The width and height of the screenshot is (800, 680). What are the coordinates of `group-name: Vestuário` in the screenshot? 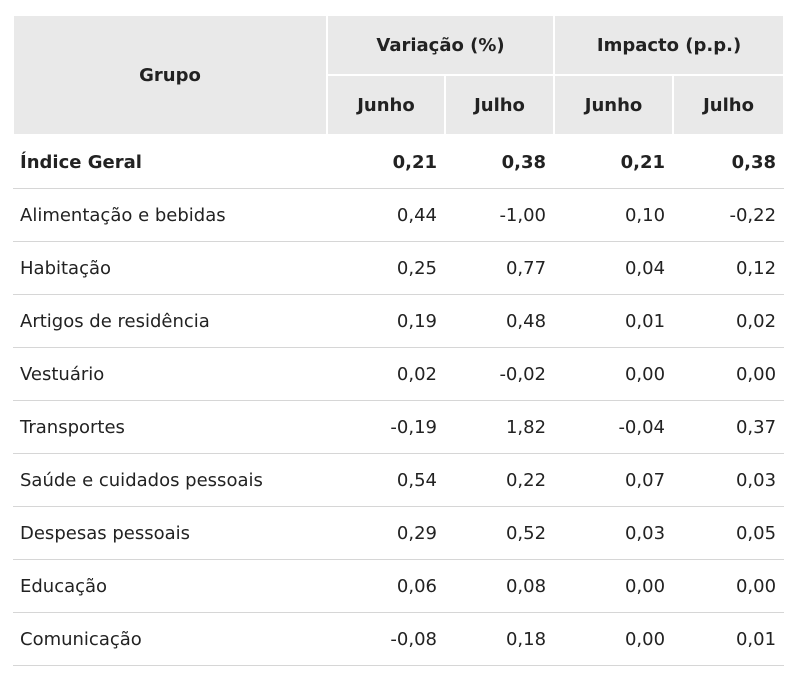 It's located at (170, 374).